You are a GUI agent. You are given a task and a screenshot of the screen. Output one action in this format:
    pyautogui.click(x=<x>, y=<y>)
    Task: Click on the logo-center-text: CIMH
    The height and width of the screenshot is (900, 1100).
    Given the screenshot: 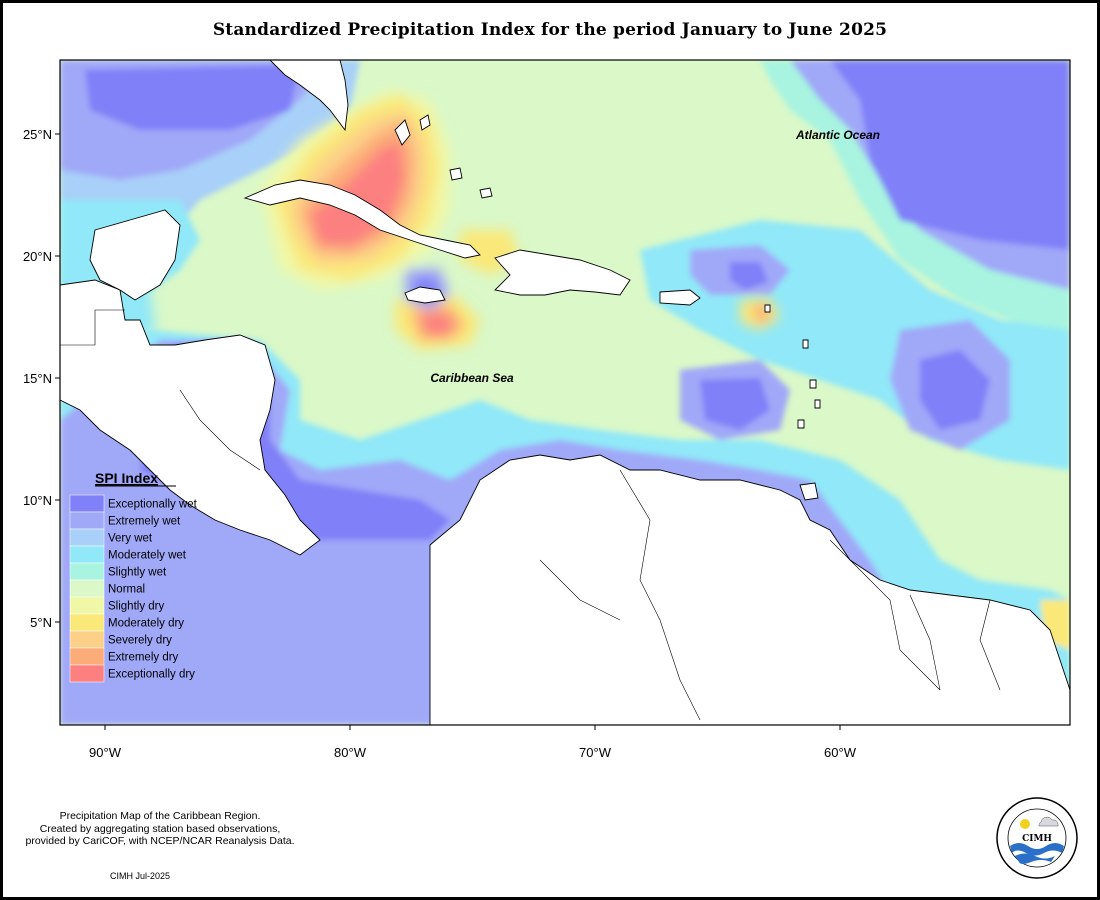 What is the action you would take?
    pyautogui.click(x=1037, y=839)
    